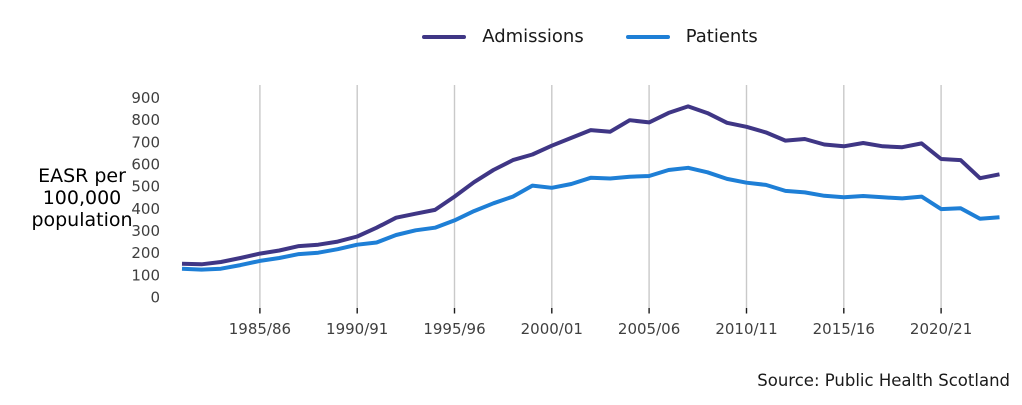 This screenshot has width=1022, height=405. Describe the element at coordinates (145, 165) in the screenshot. I see `y-tick-label-600: 600` at that location.